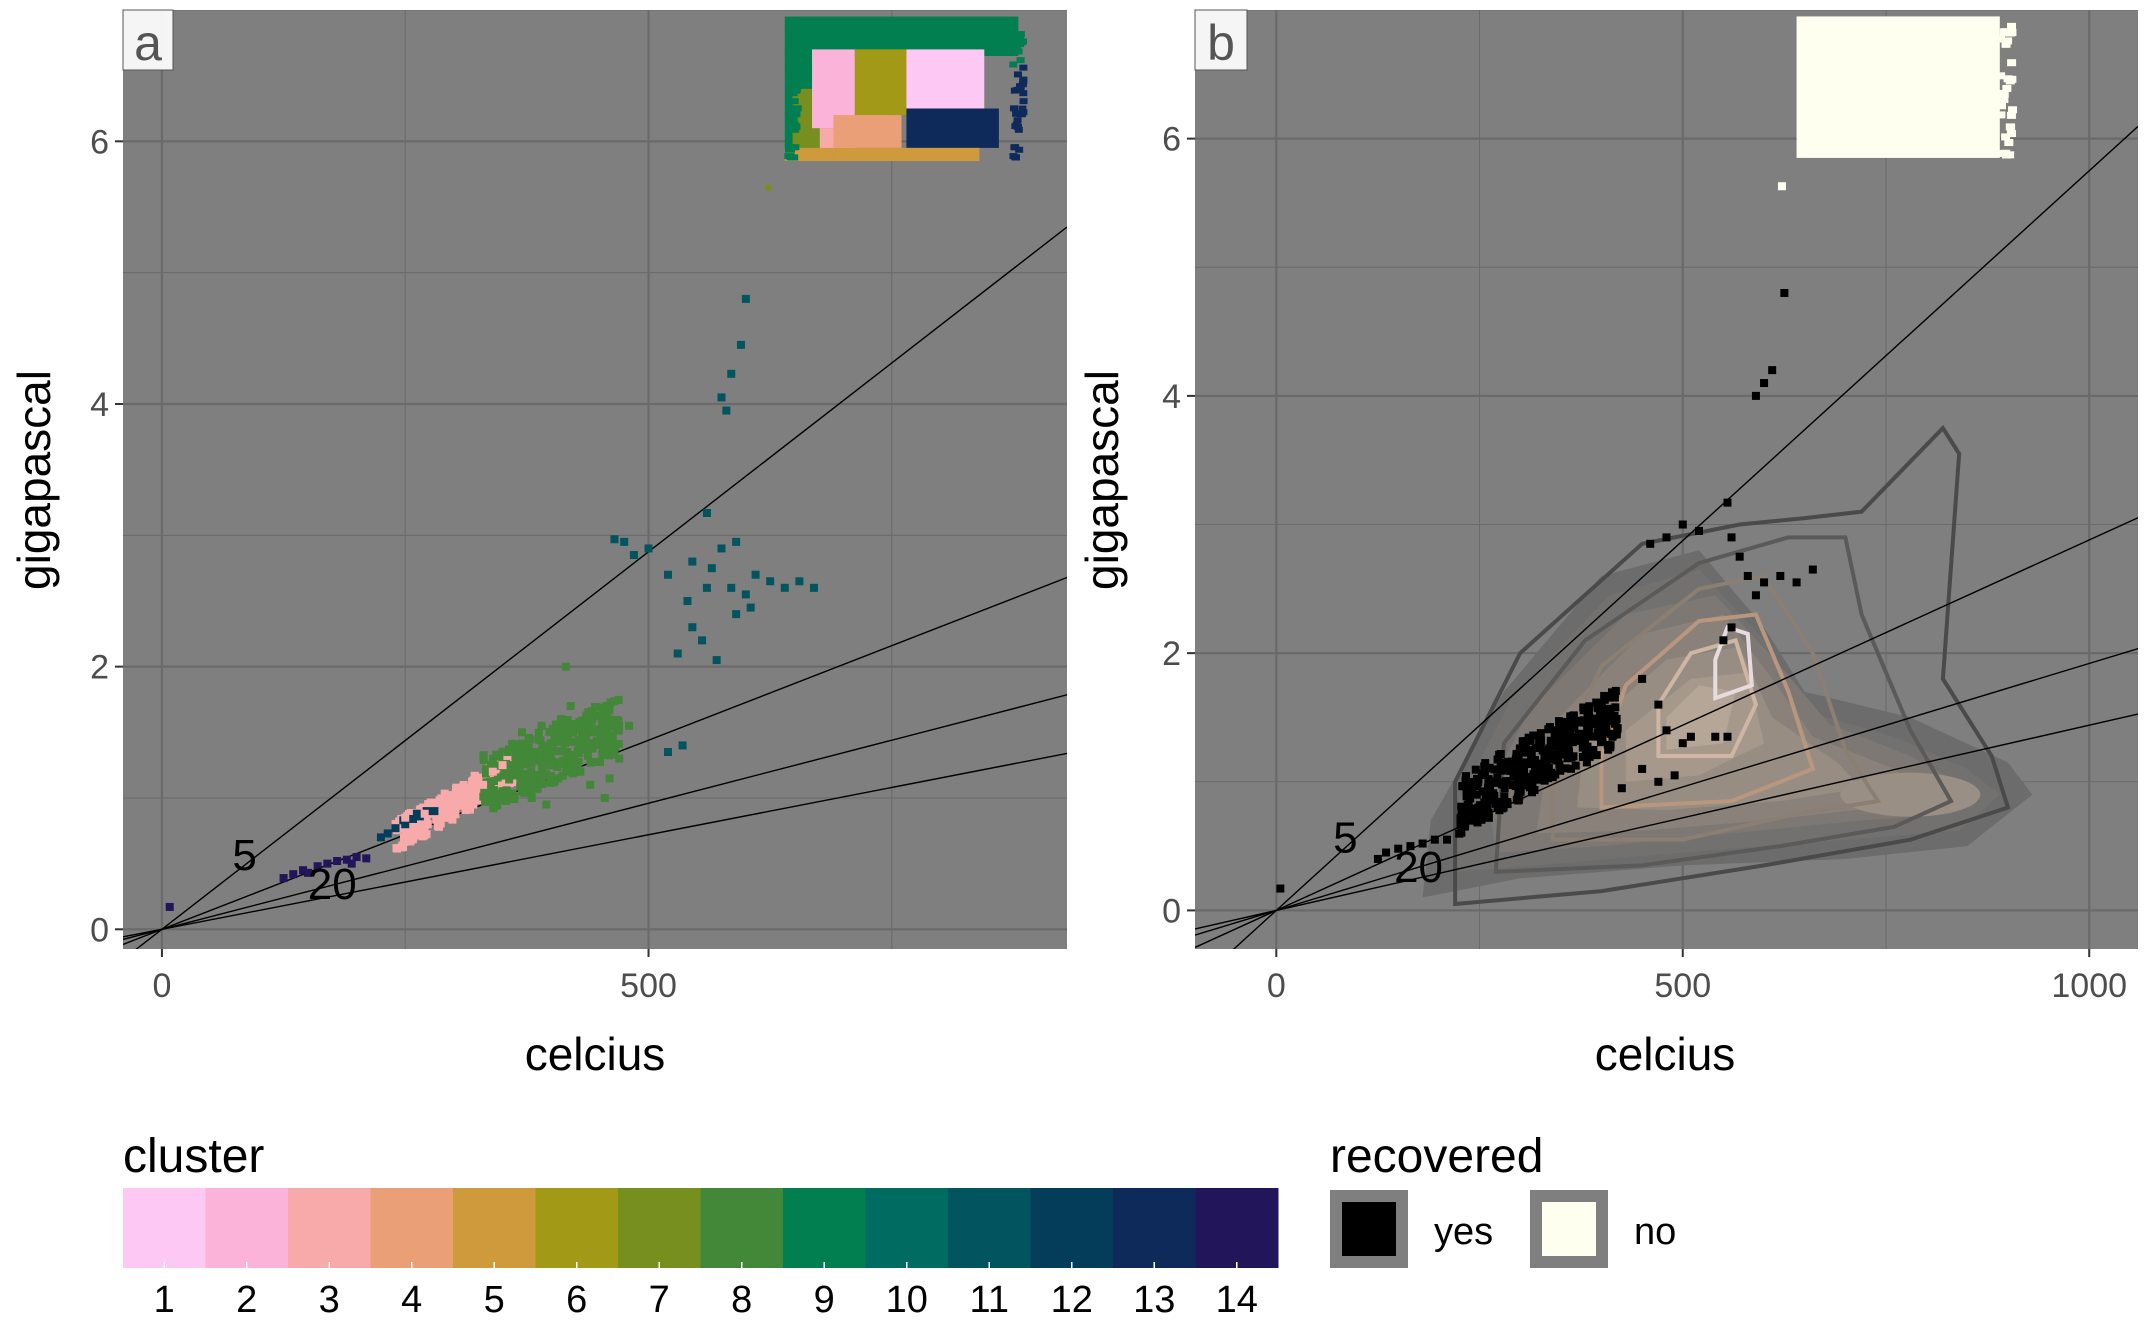 The height and width of the screenshot is (1320, 2145). What do you see at coordinates (1171, 397) in the screenshot?
I see `tick-label-y: 4` at bounding box center [1171, 397].